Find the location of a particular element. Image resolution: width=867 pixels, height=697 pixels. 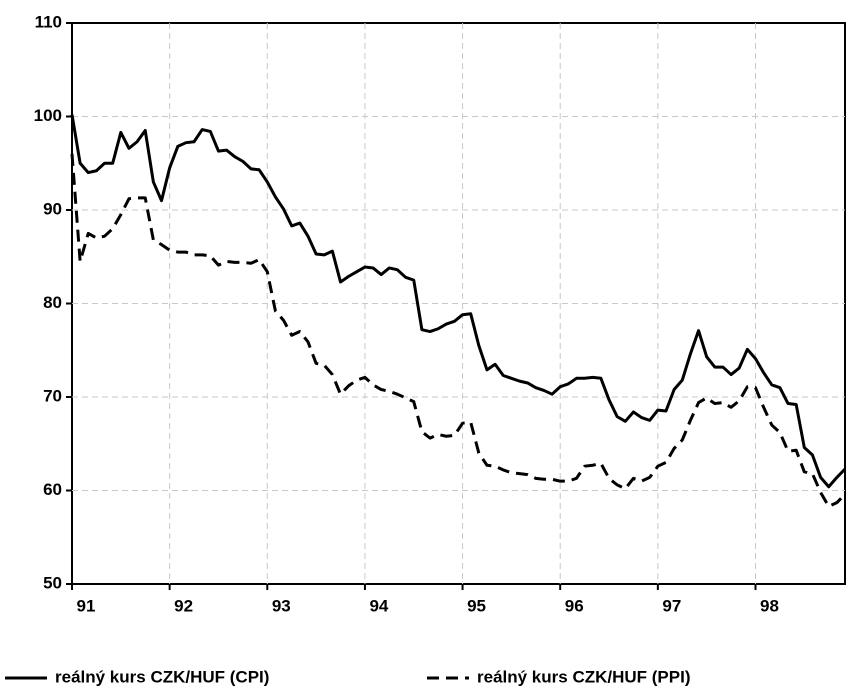

x-tick-label: 94 is located at coordinates (378, 605).